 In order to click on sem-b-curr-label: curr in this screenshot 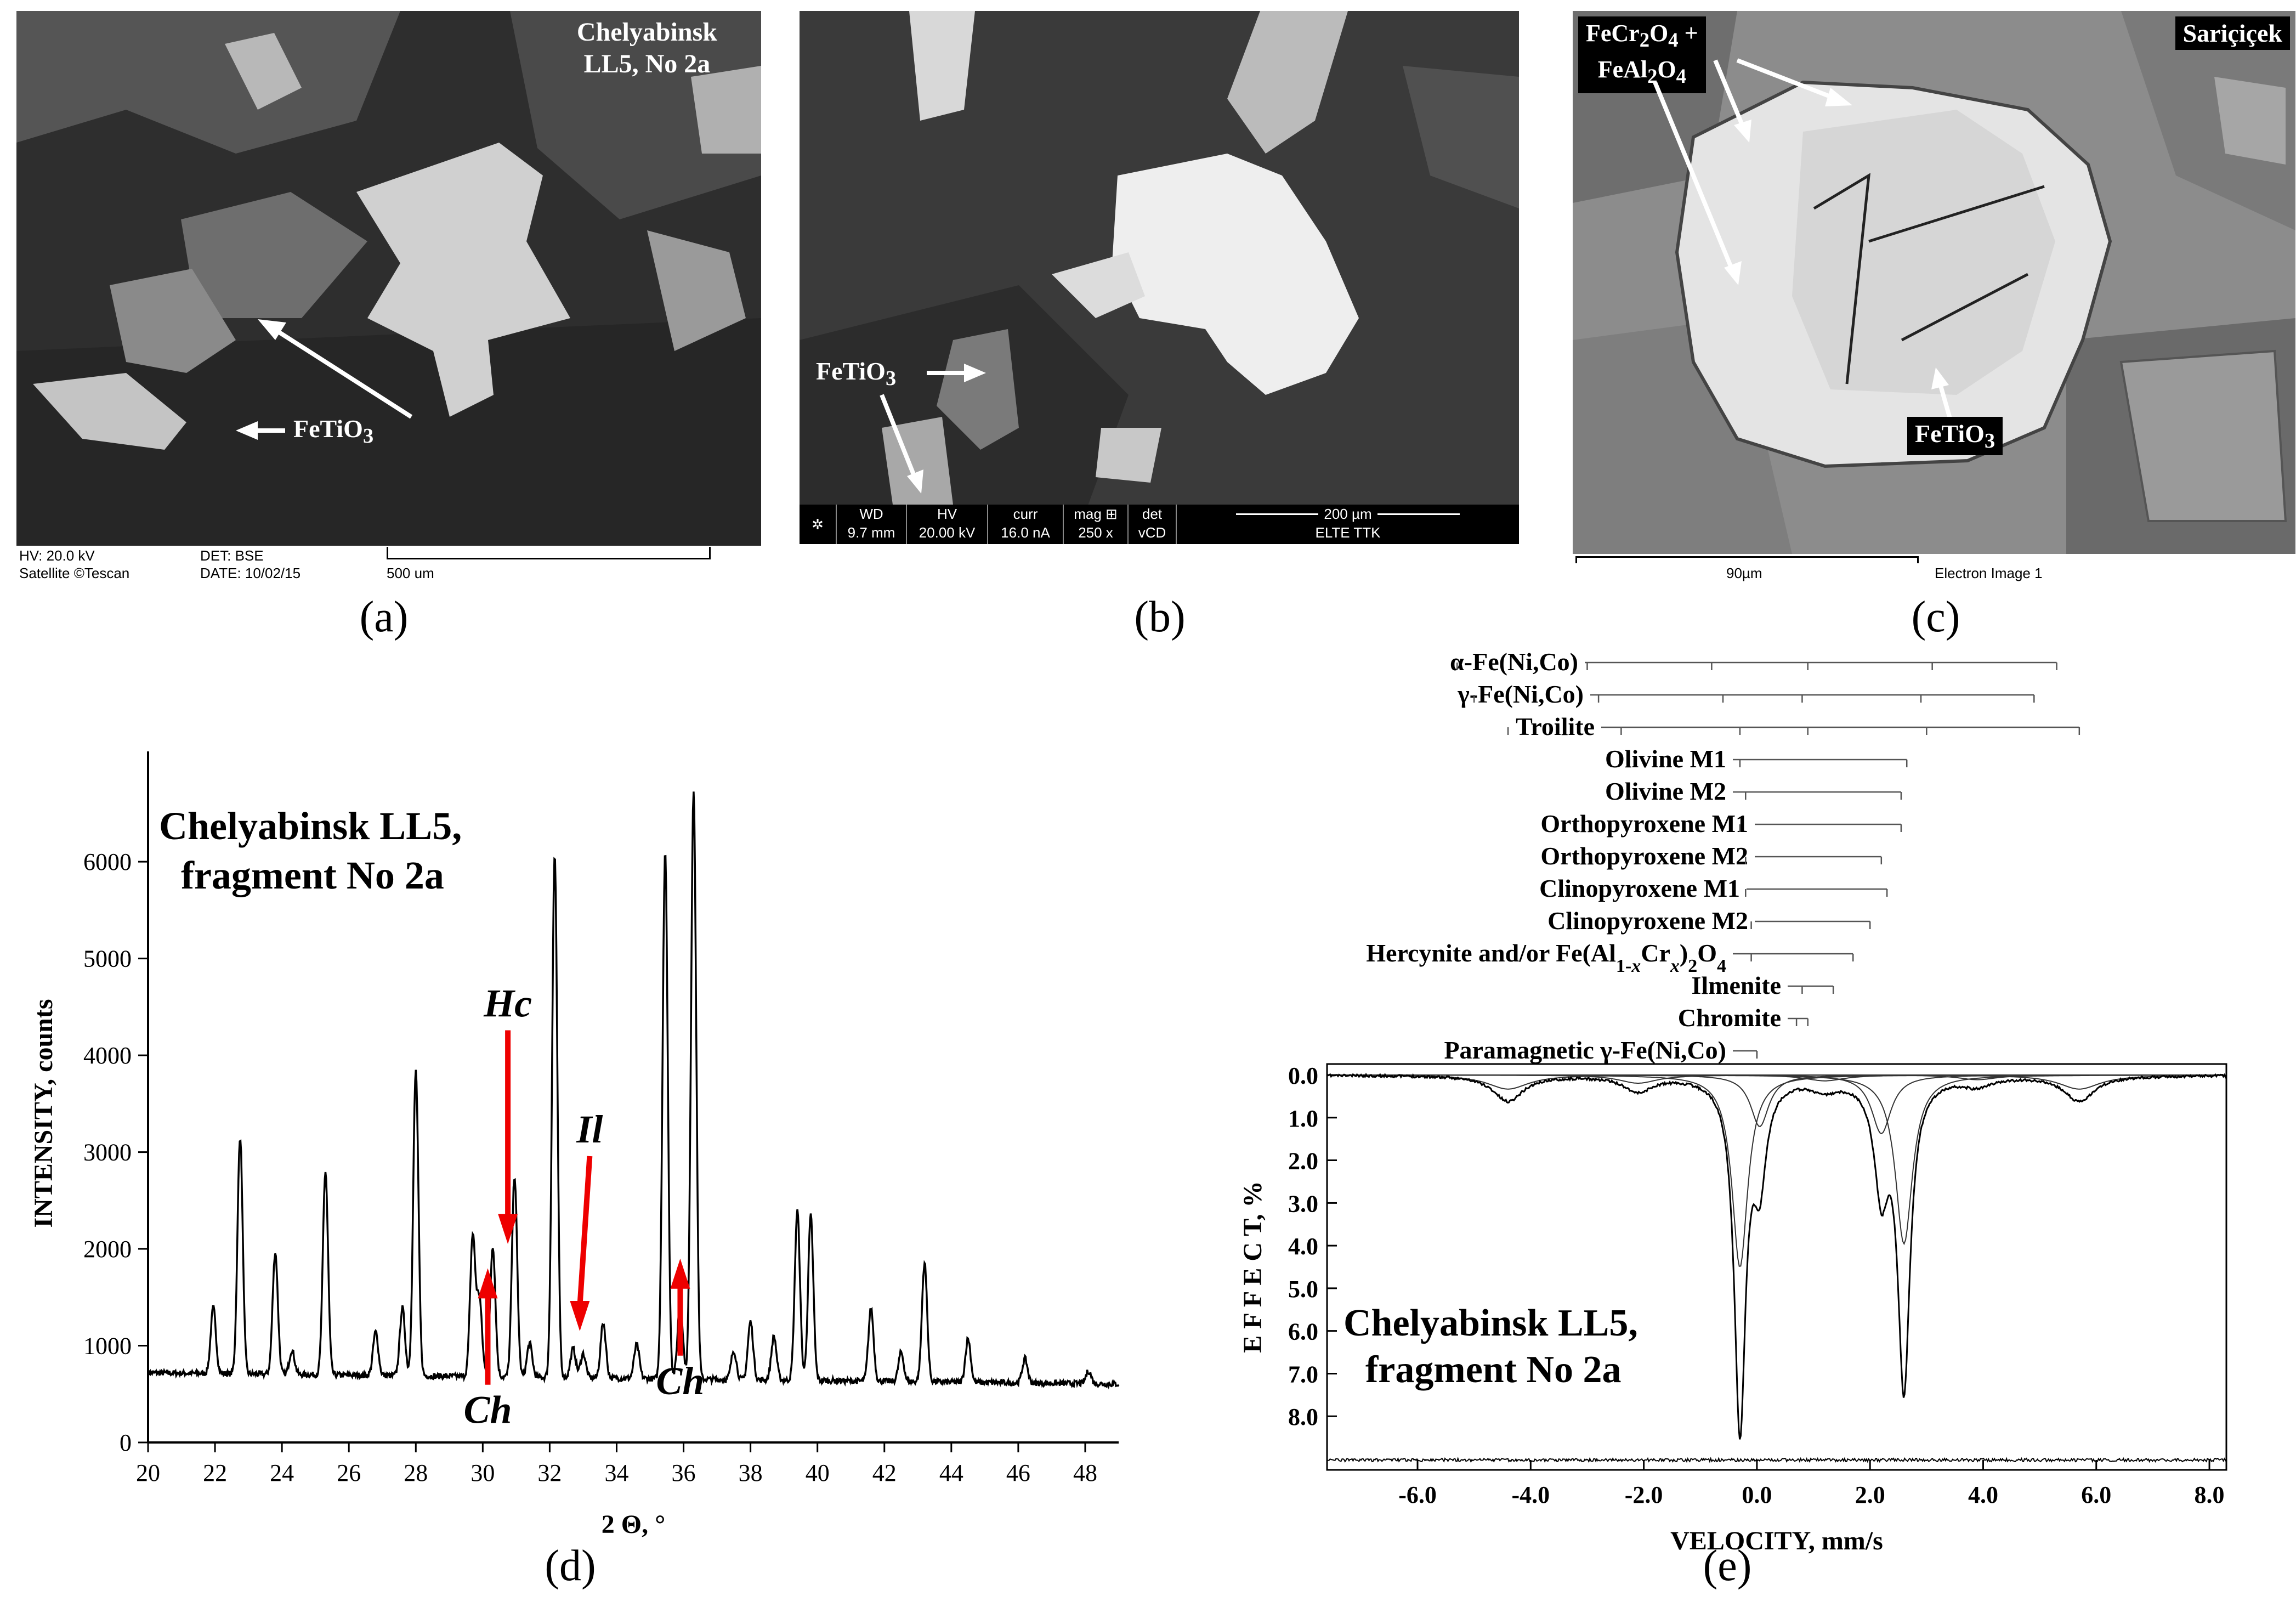, I will do `click(1025, 514)`.